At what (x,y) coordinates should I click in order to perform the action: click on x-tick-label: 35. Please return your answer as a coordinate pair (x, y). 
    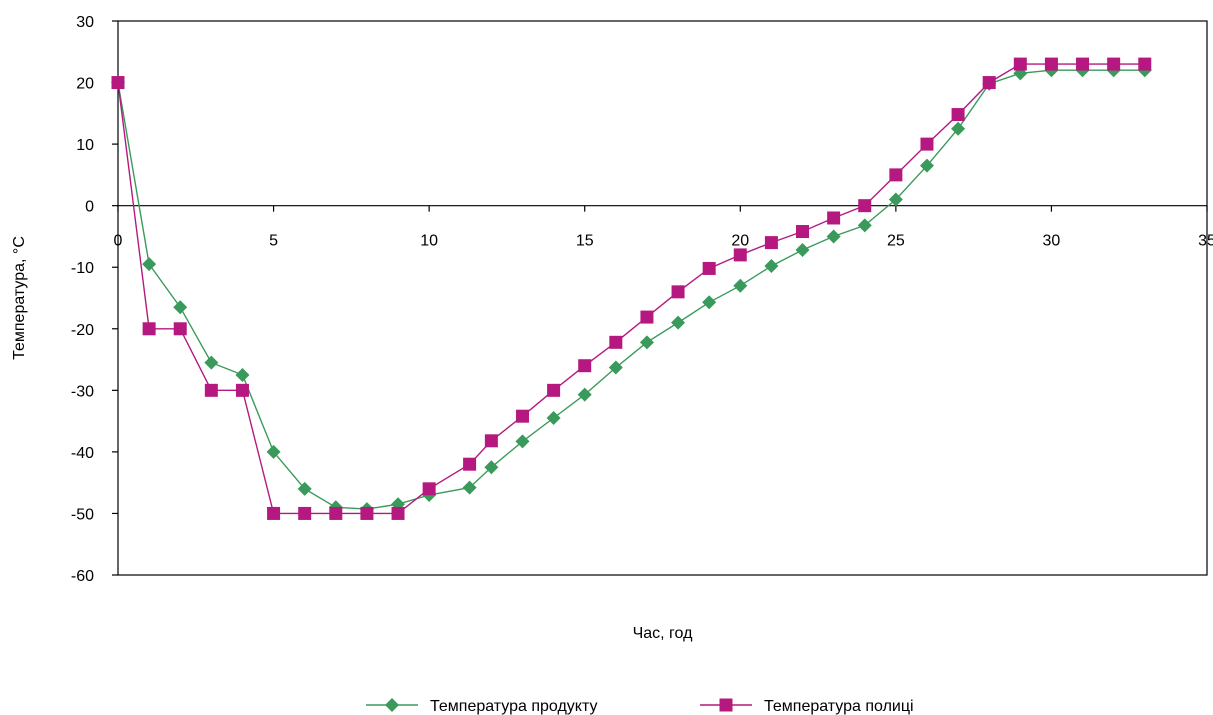
    Looking at the image, I should click on (1205, 241).